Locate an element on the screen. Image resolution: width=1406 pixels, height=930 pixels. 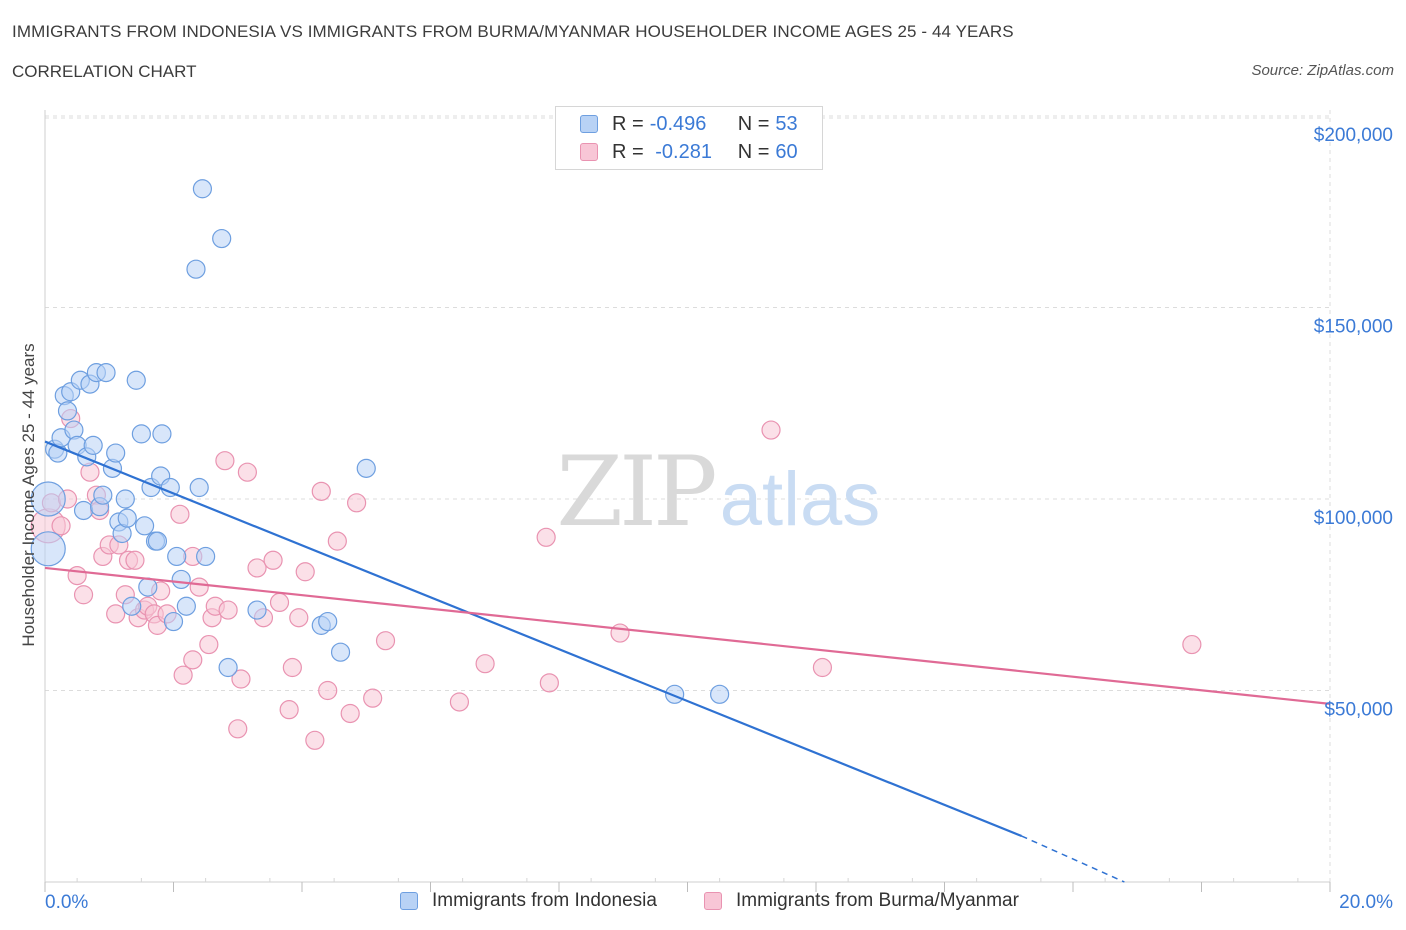
watermark: ZIP atlas is located at coordinates (718, 492).